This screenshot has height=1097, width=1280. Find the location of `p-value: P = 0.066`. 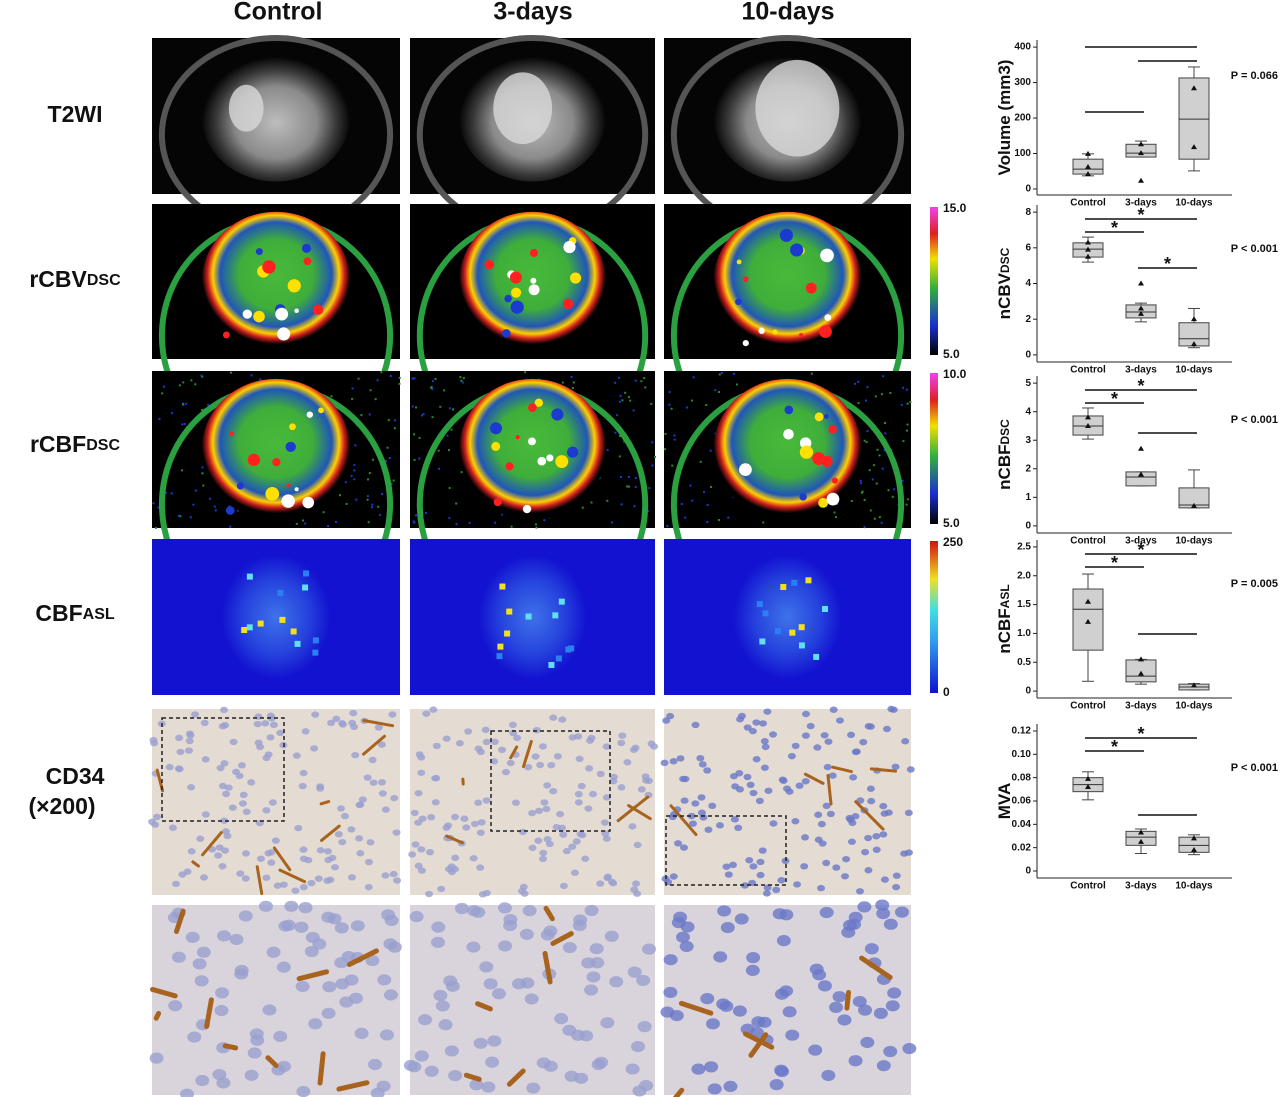

p-value: P = 0.066 is located at coordinates (1254, 76).